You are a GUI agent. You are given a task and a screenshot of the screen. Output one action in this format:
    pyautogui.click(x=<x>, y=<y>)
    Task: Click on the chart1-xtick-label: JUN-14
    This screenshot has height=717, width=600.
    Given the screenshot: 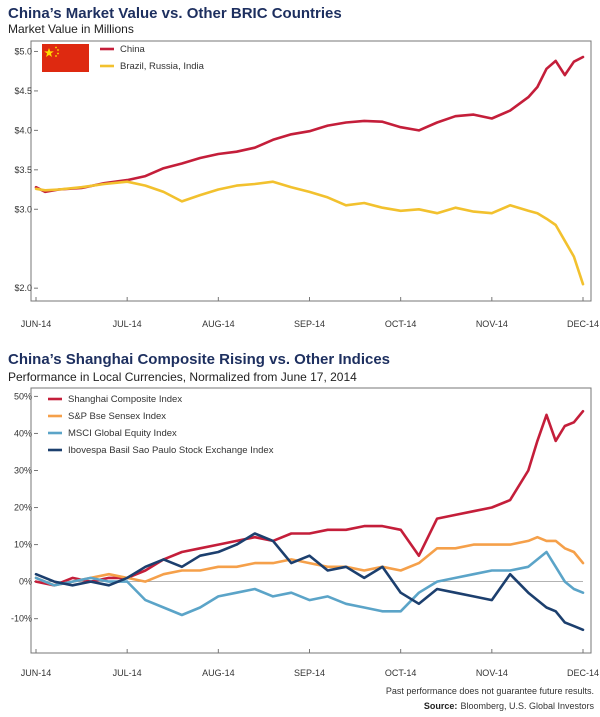 What is the action you would take?
    pyautogui.click(x=36, y=324)
    